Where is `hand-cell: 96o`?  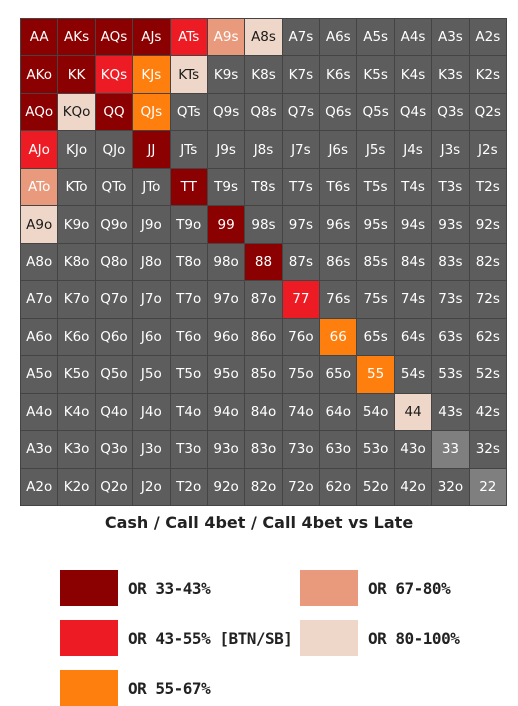
hand-cell: 96o is located at coordinates (226, 337).